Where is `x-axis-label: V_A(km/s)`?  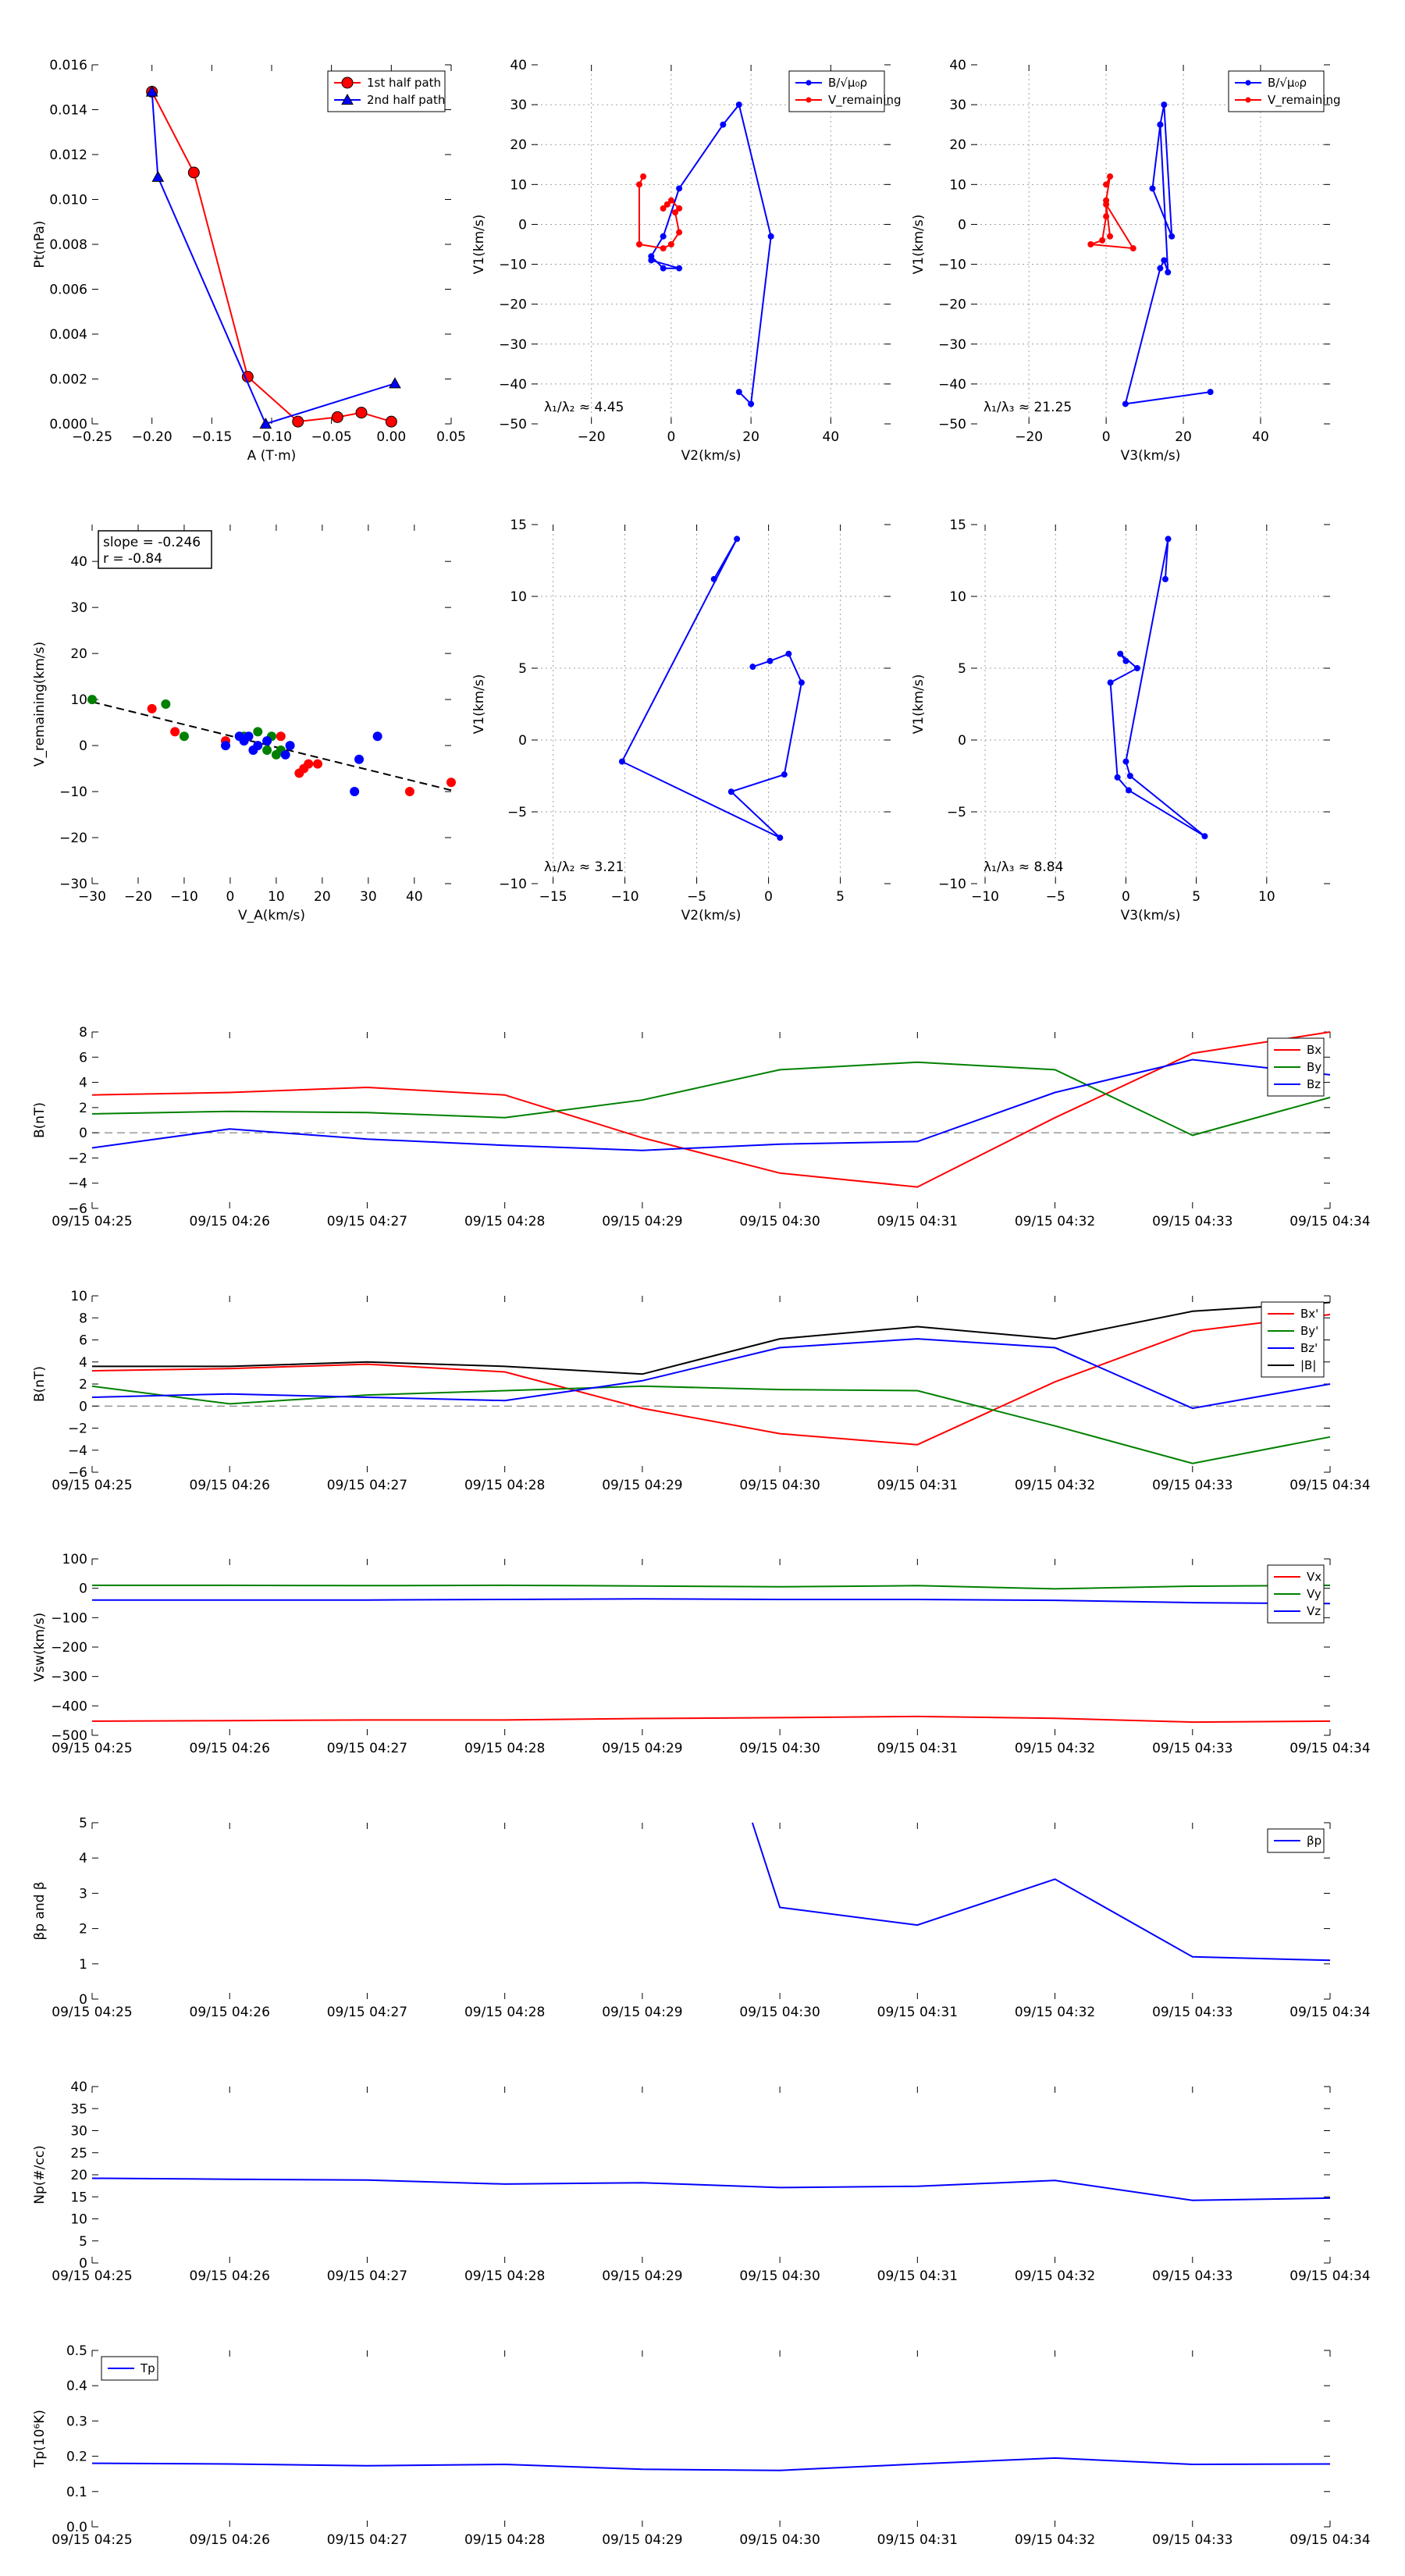
x-axis-label: V_A(km/s) is located at coordinates (271, 915).